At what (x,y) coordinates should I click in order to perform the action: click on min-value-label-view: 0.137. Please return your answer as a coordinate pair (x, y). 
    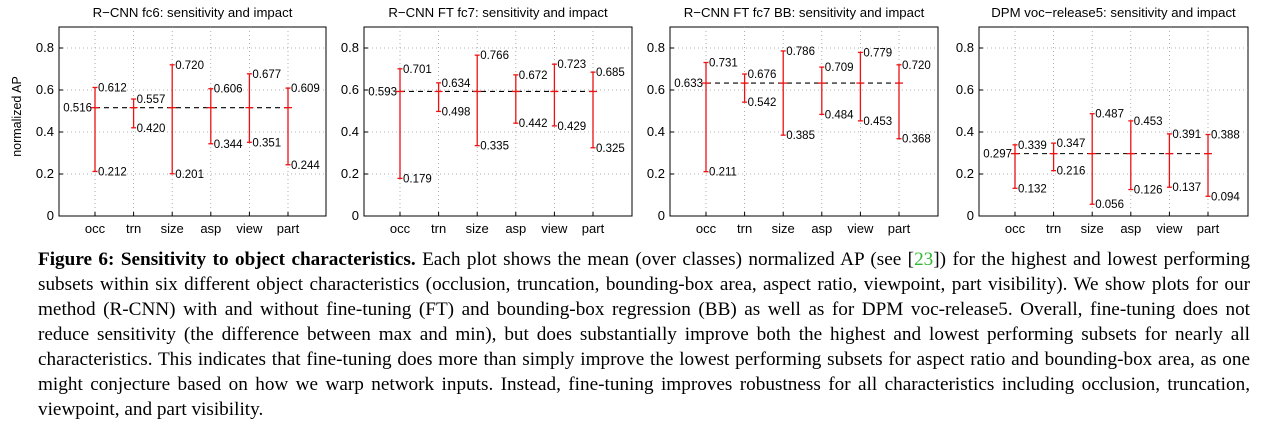
    Looking at the image, I should click on (1186, 188).